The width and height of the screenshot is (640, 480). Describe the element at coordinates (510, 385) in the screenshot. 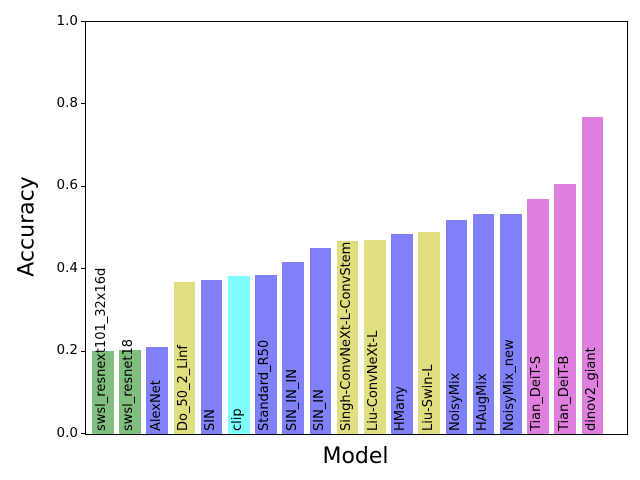

I see `bar-label: NoisyMix_new` at that location.